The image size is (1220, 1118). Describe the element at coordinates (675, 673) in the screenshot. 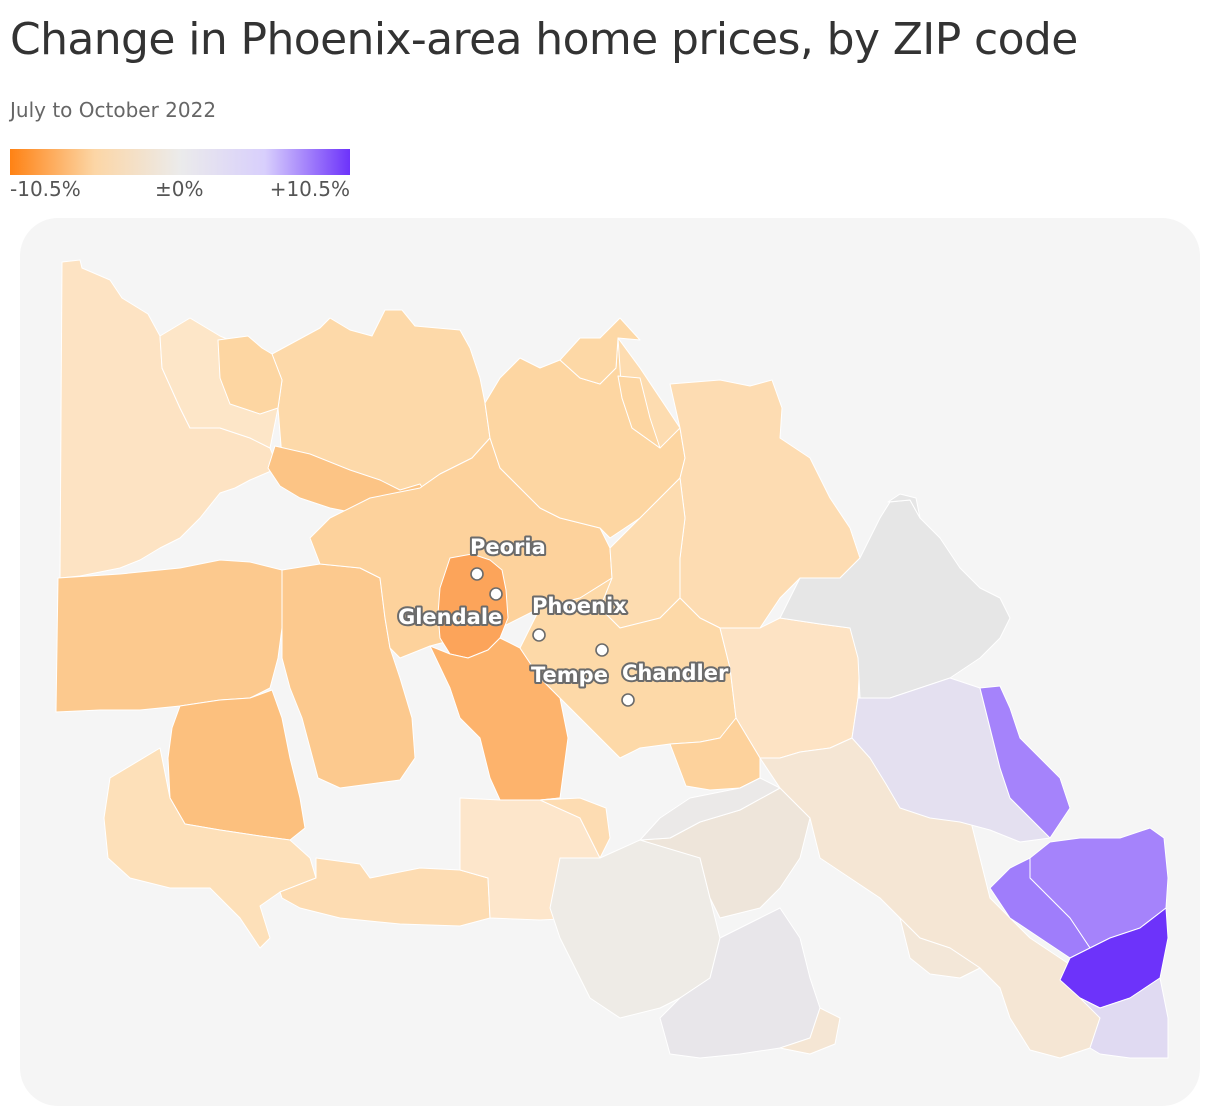

I see `city-label-chandler: Chandler` at that location.